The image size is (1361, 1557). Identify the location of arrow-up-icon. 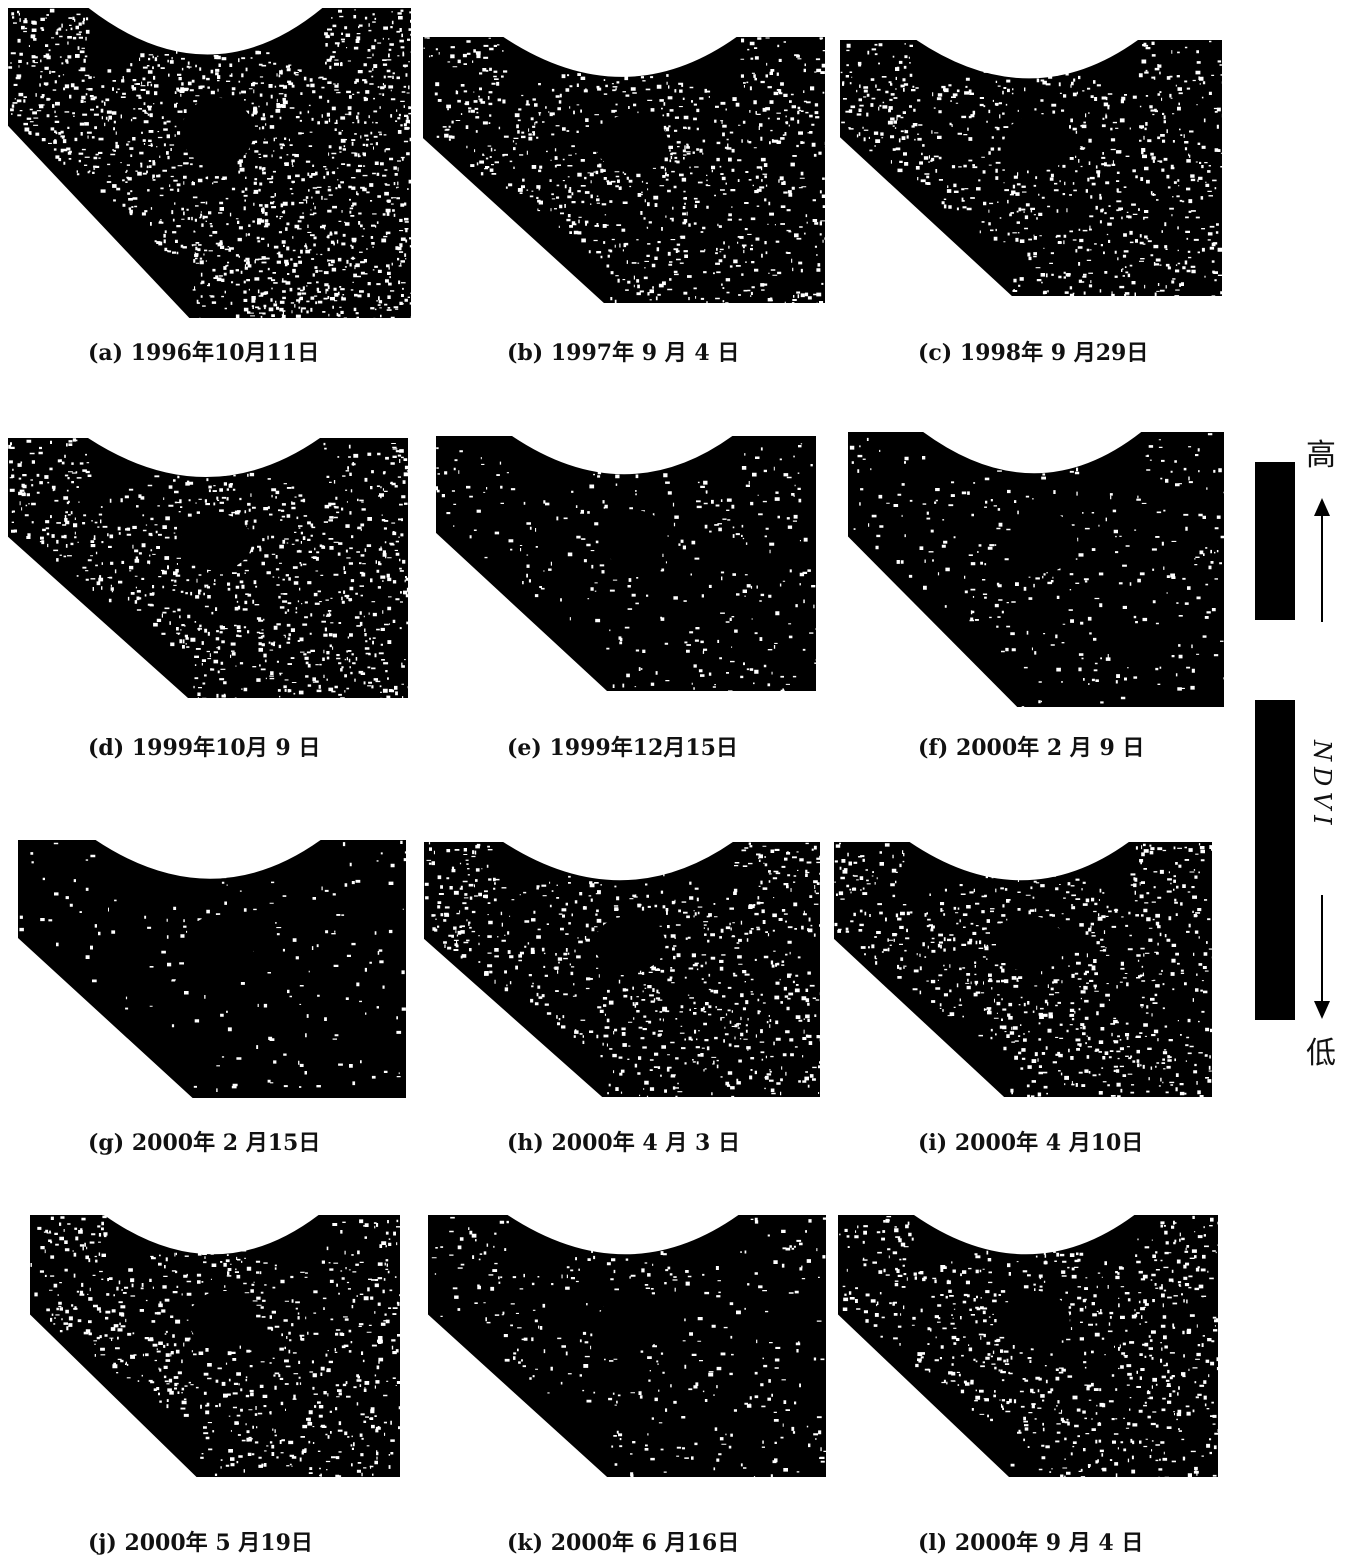
(1322, 560).